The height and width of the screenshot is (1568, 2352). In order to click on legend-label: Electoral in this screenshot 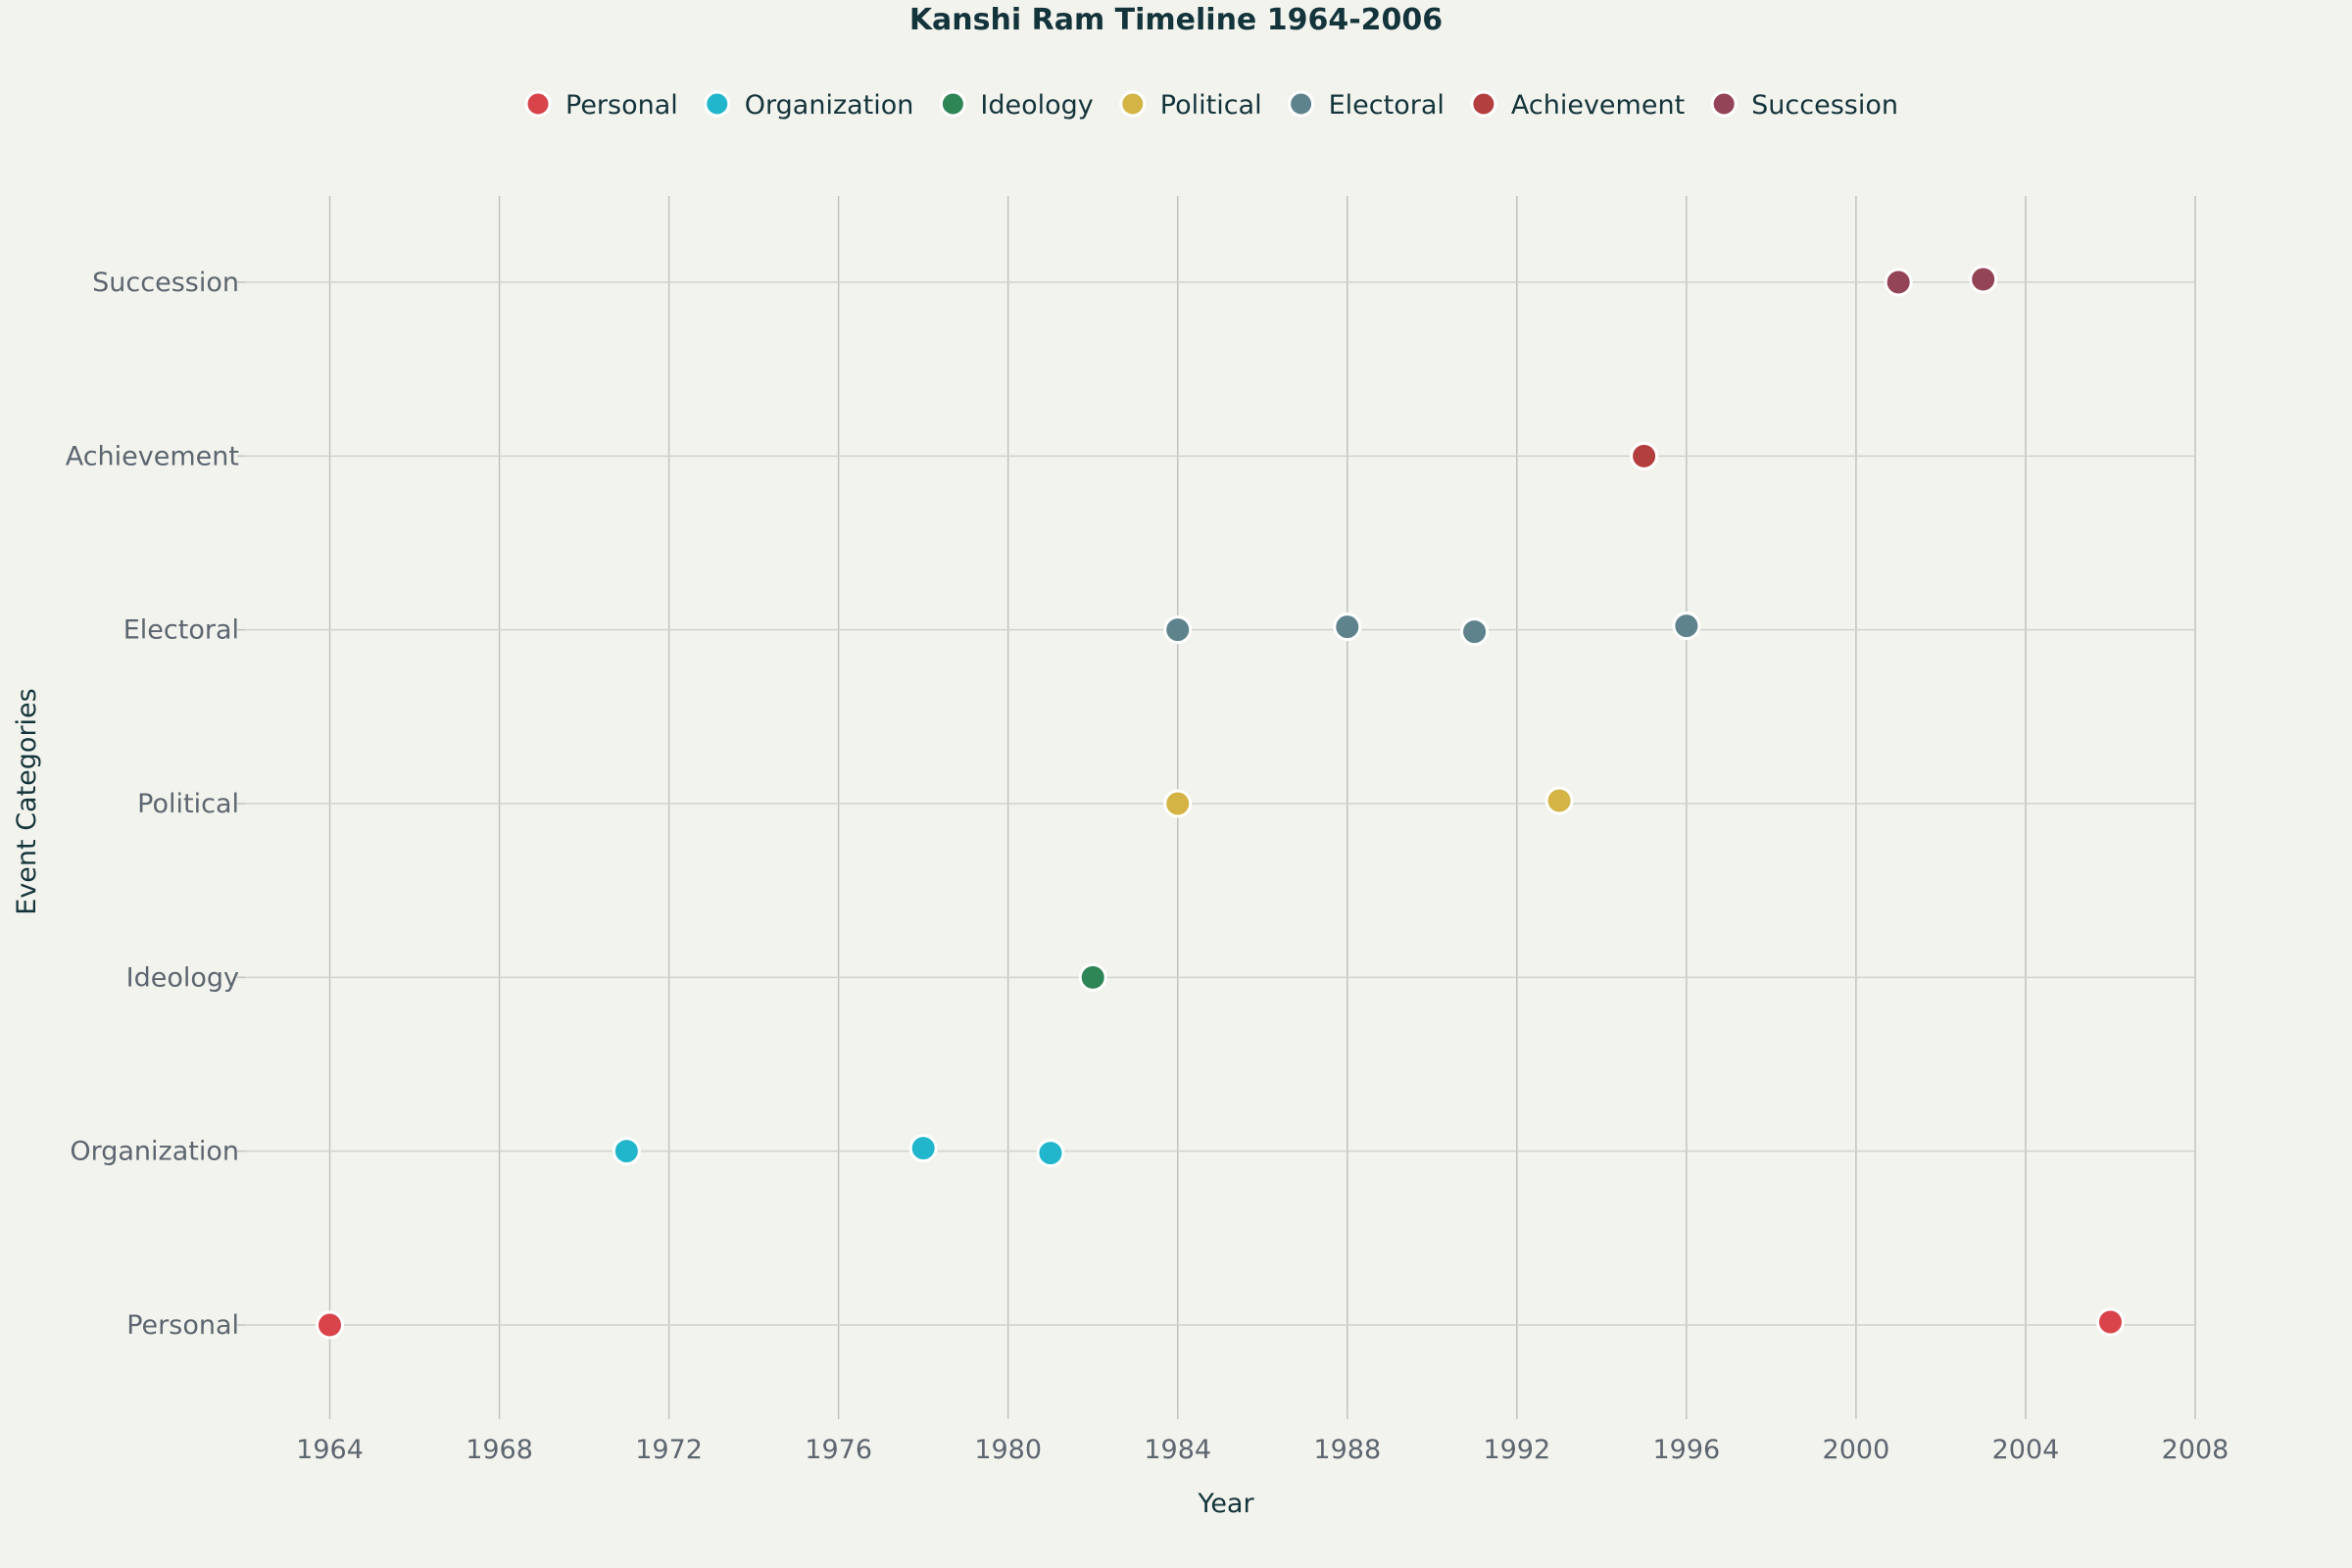, I will do `click(1387, 105)`.